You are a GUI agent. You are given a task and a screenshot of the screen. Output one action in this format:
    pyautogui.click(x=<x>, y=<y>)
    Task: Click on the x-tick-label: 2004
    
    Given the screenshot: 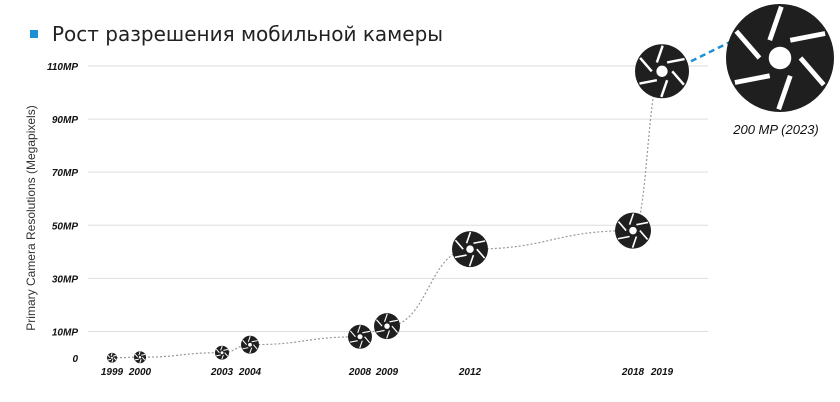 What is the action you would take?
    pyautogui.click(x=250, y=372)
    